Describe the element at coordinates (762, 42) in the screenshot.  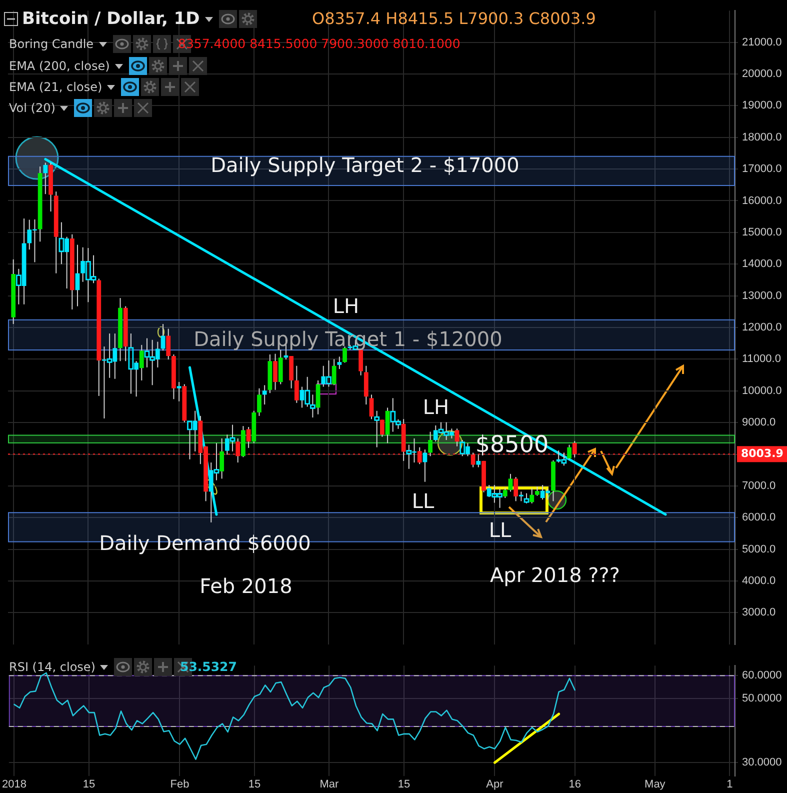
I see `y-tick-label: 21000.0` at that location.